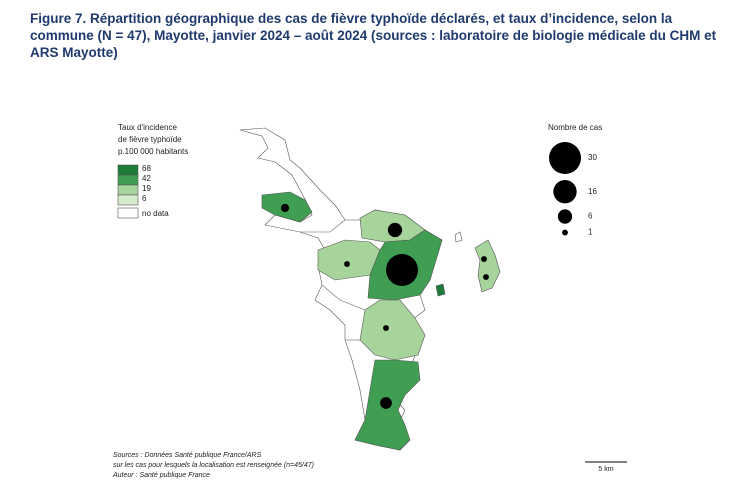 Image resolution: width=741 pixels, height=486 pixels. What do you see at coordinates (155, 213) in the screenshot?
I see `legend-label: no data` at bounding box center [155, 213].